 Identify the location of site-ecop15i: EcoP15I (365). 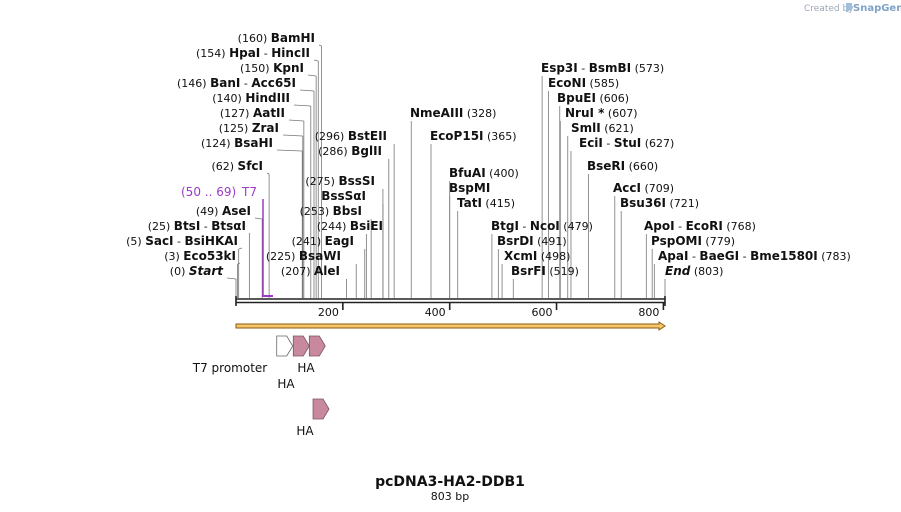
(473, 213).